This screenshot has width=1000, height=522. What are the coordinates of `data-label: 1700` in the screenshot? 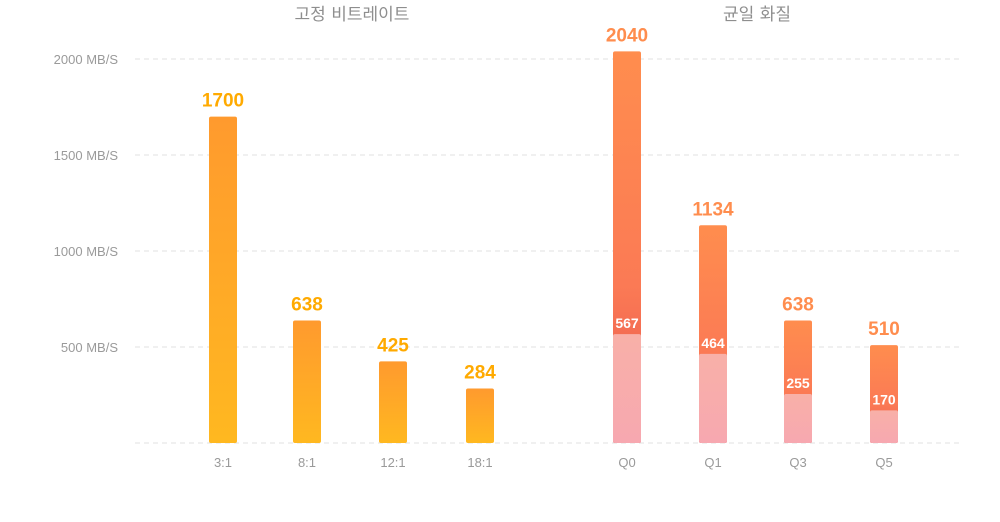 It's located at (223, 101).